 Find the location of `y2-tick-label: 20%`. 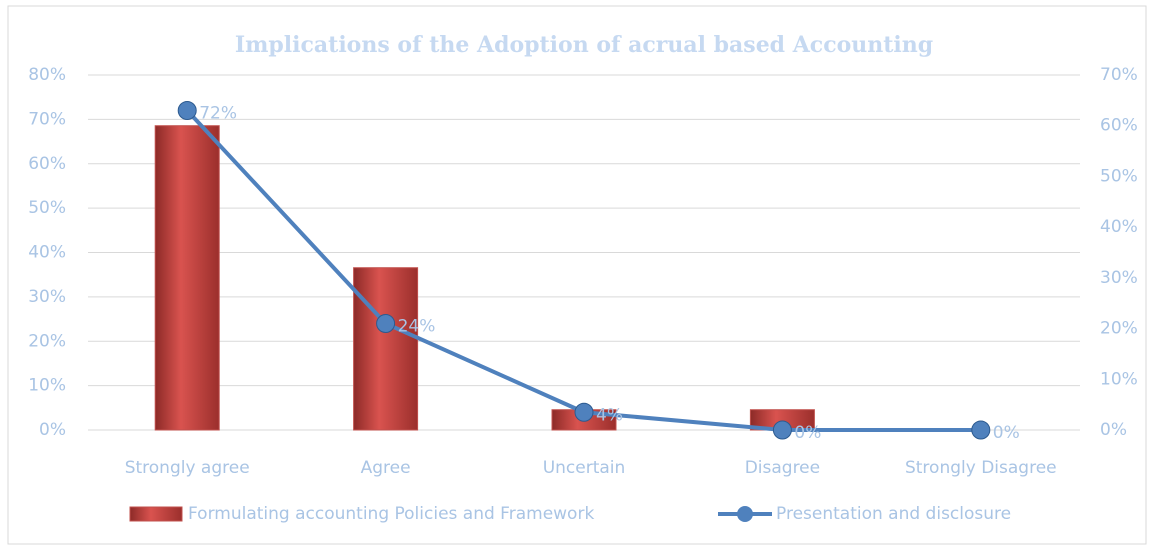

y2-tick-label: 20% is located at coordinates (1119, 329).